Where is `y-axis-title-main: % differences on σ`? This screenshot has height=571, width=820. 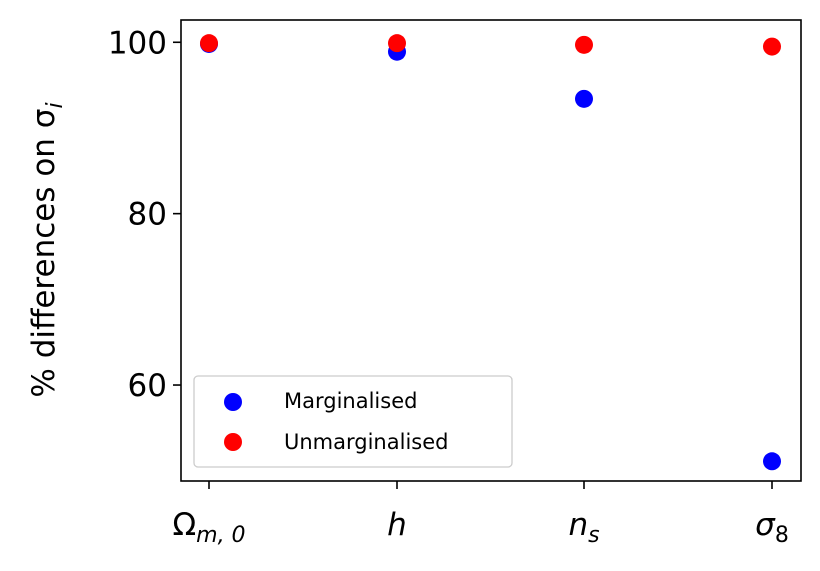 y-axis-title-main: % differences on σ is located at coordinates (44, 253).